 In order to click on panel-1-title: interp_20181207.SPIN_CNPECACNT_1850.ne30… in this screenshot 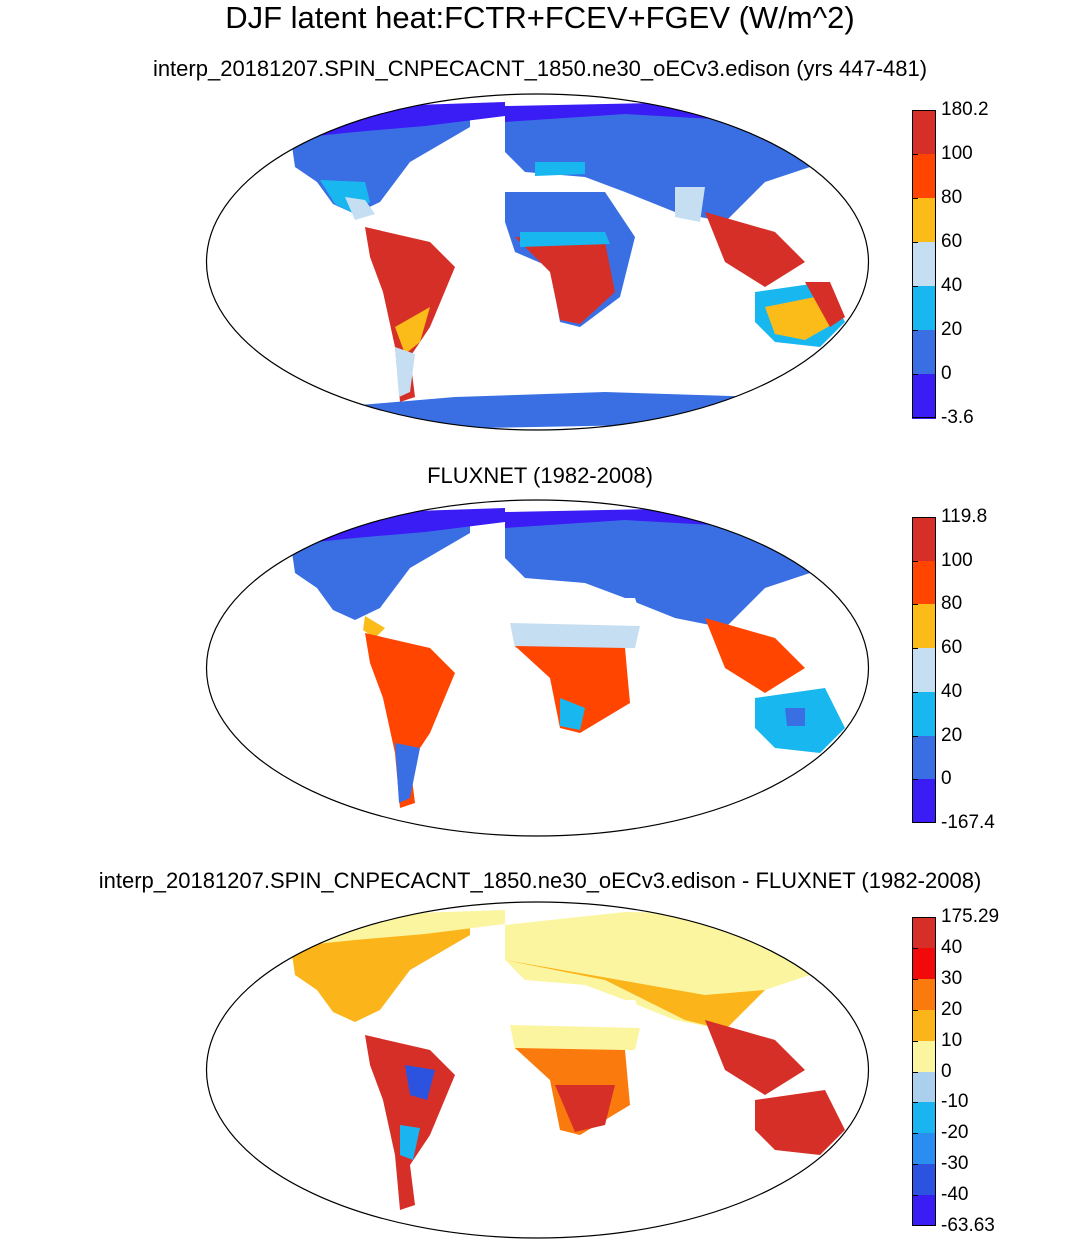, I will do `click(540, 68)`.